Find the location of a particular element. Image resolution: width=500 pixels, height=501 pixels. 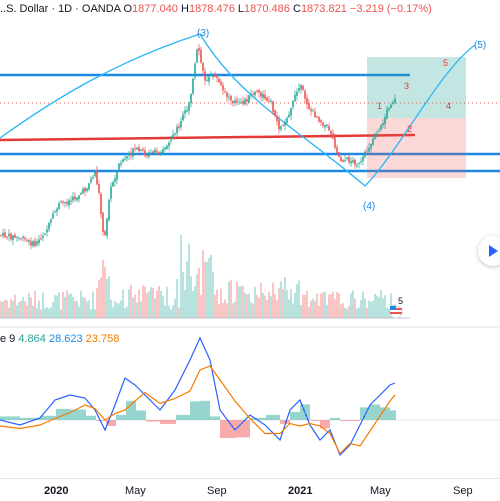

position-loss-zone is located at coordinates (416, 148).